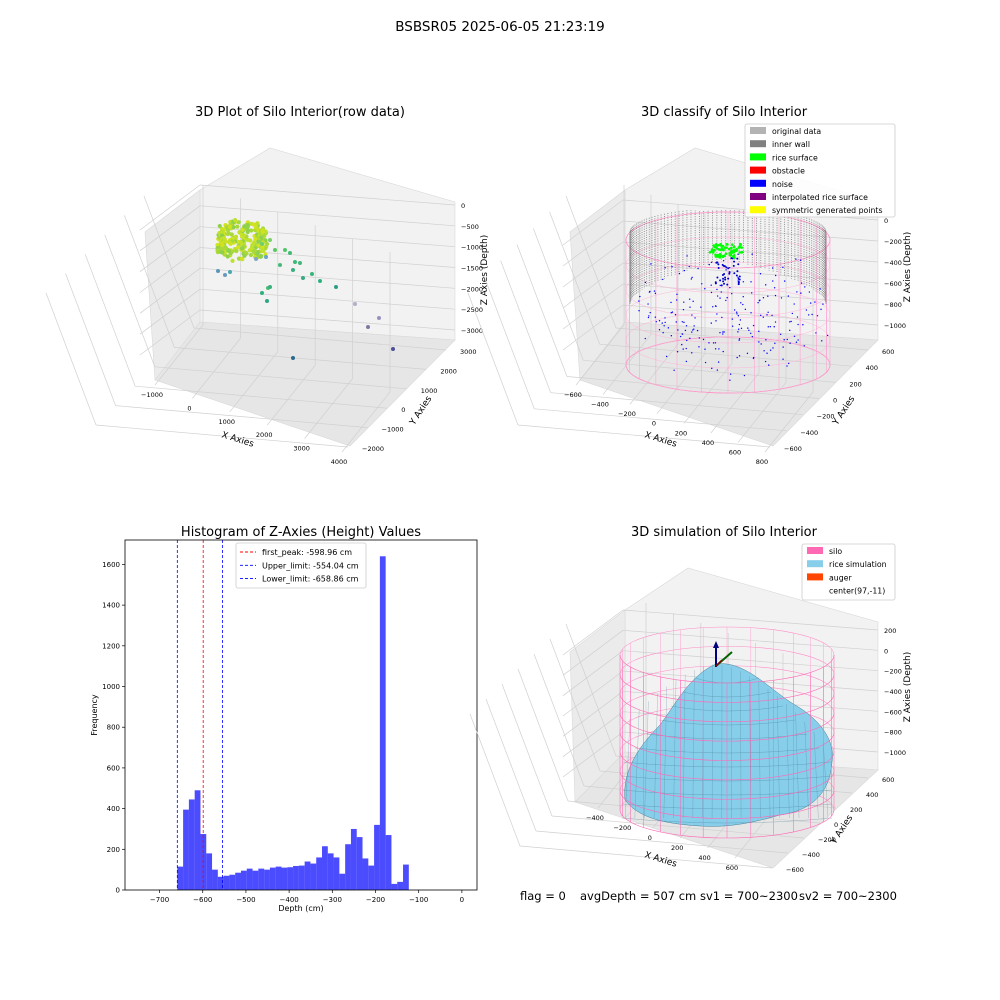 The width and height of the screenshot is (1000, 1000). I want to click on panel1-scatter, so click(305, 288).